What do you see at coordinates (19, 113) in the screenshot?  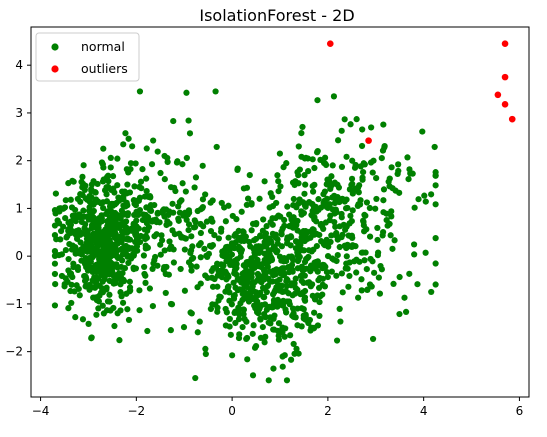 I see `y-tick-label: 3` at bounding box center [19, 113].